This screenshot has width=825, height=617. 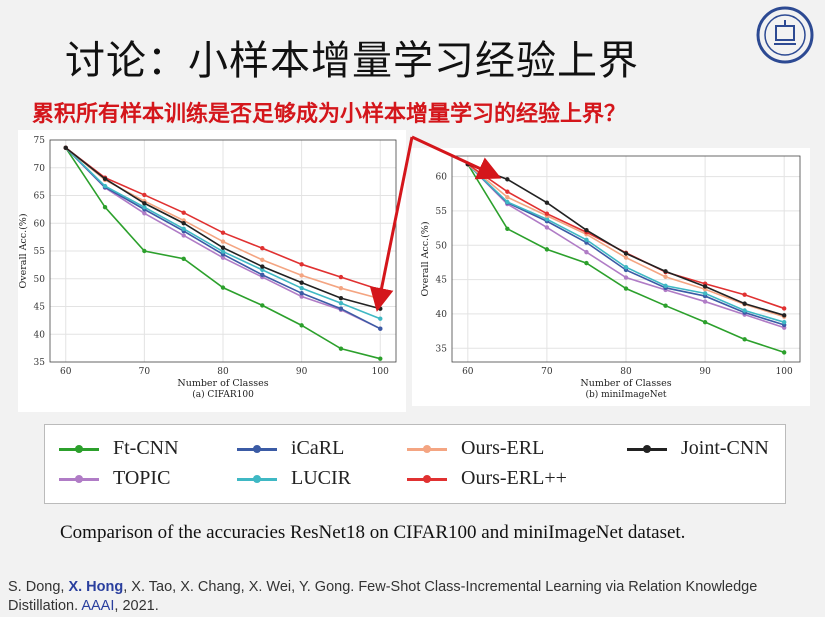 What do you see at coordinates (321, 478) in the screenshot?
I see `legend-label: LUCIR` at bounding box center [321, 478].